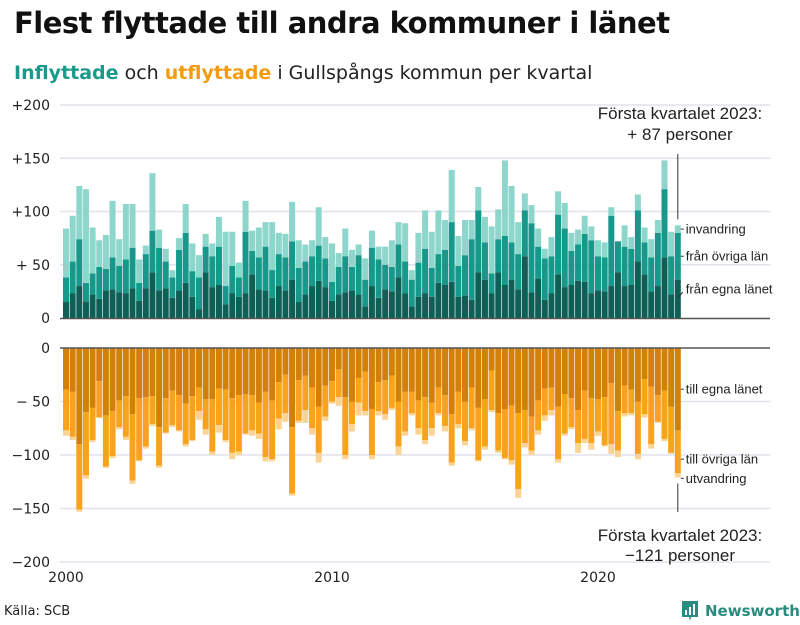 This screenshot has height=625, width=800. Describe the element at coordinates (740, 611) in the screenshot. I see `newsworthy-logo: Newsworthy` at that location.